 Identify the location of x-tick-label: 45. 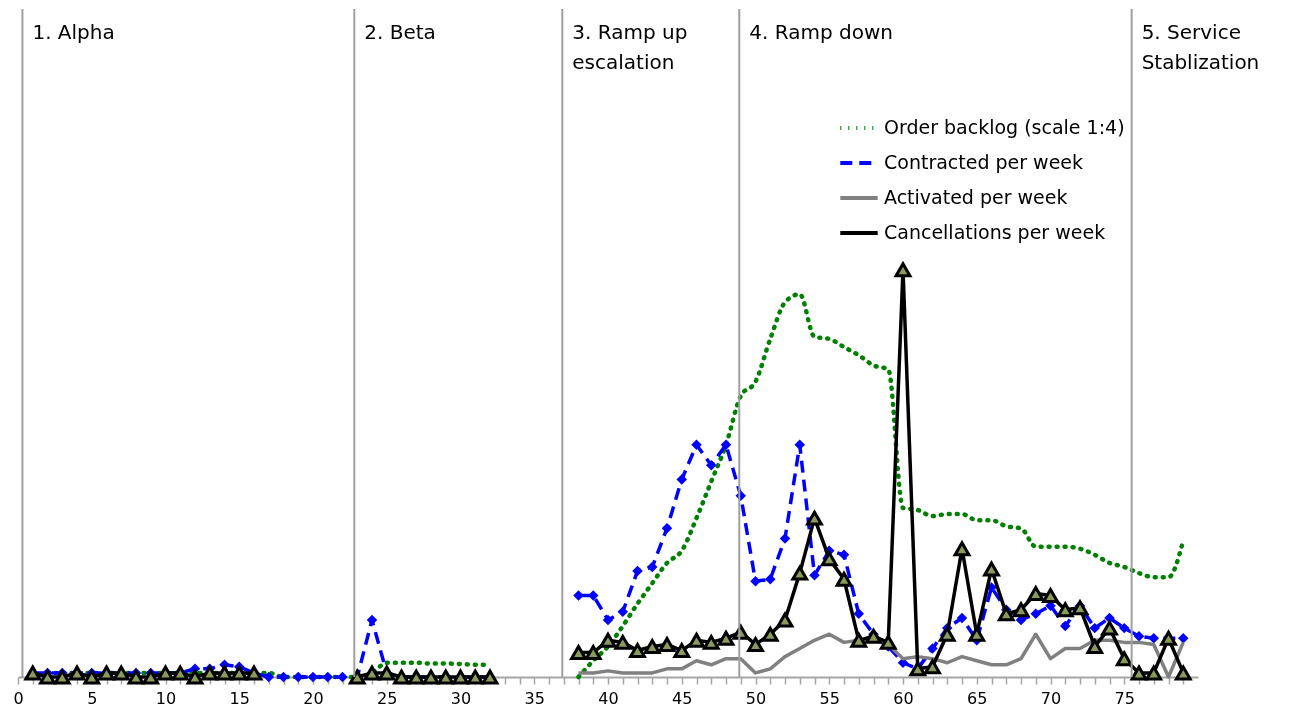
(682, 698).